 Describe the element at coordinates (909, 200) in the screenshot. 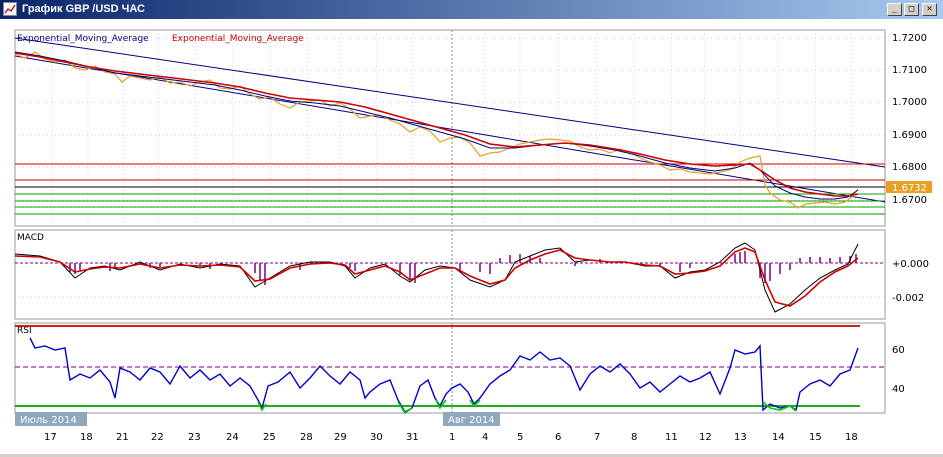

I see `price-tick-6: 1.6700` at that location.